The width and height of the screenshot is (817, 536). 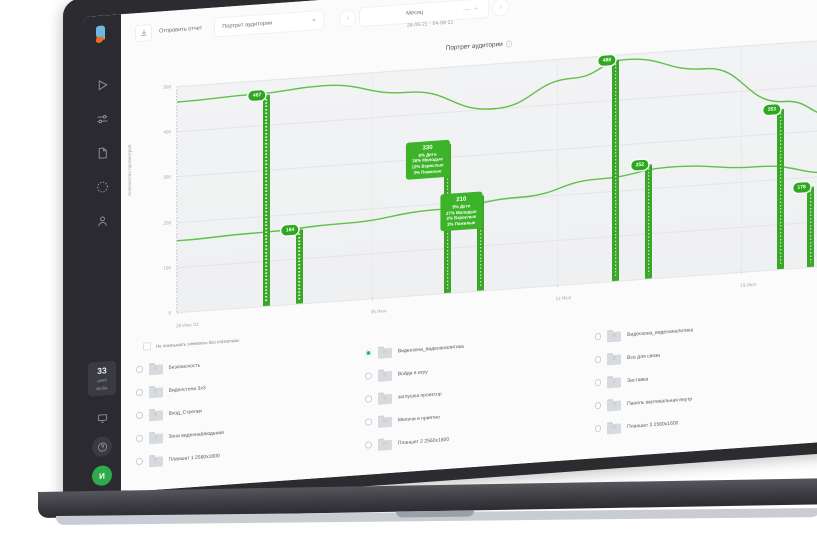 I want to click on trial-days: 33, so click(x=102, y=371).